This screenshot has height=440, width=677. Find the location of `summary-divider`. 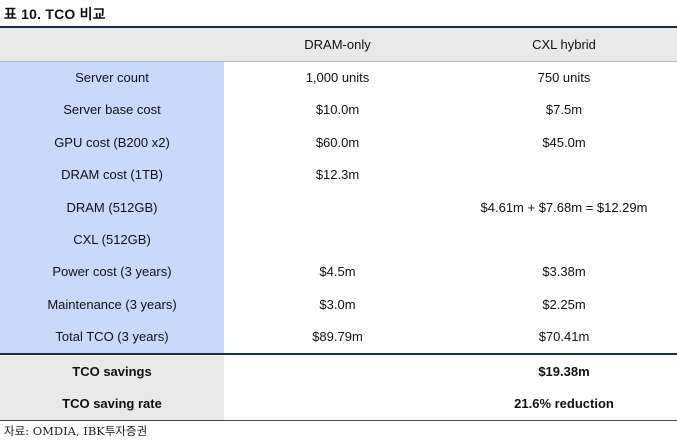

summary-divider is located at coordinates (338, 354).